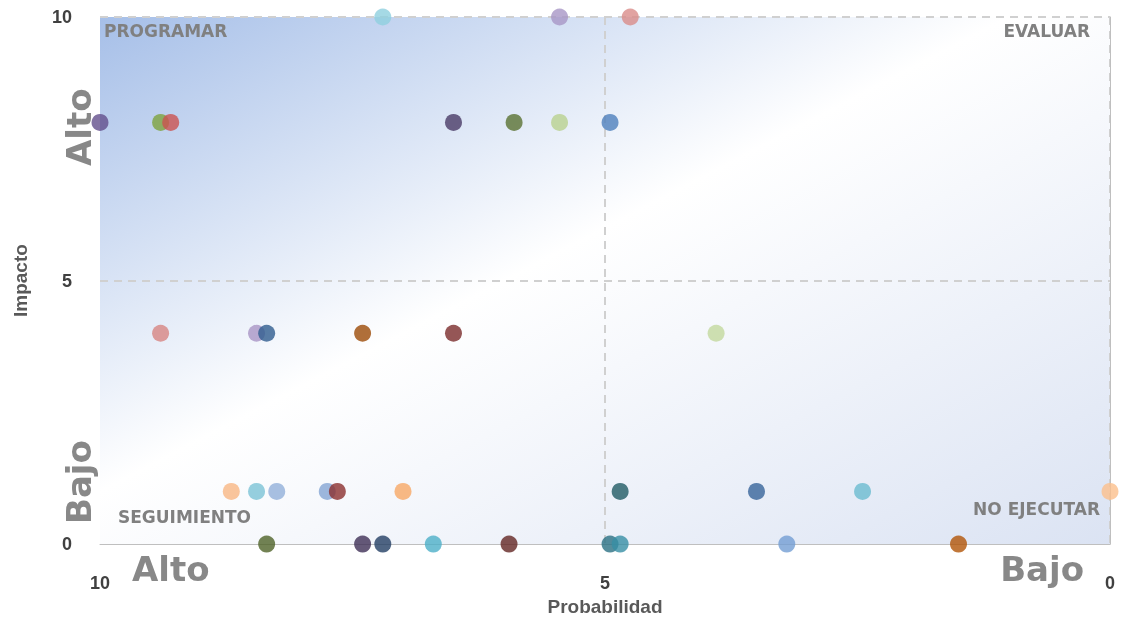  I want to click on annotation: EVALUAR, so click(1046, 30).